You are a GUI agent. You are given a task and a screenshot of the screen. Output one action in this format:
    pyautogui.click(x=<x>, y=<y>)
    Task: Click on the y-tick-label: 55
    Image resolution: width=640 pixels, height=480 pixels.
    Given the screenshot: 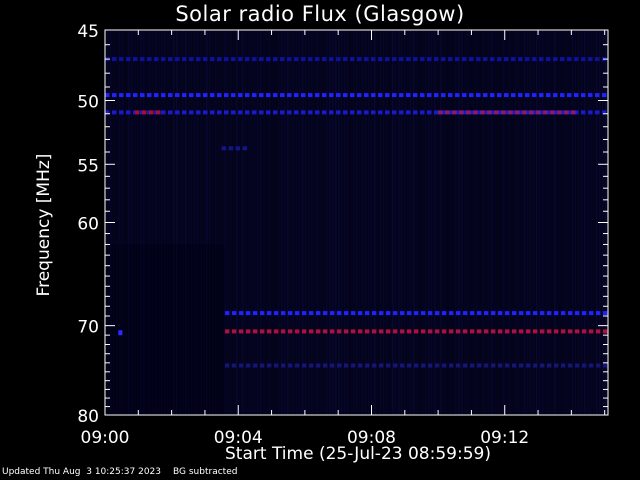 What is the action you would take?
    pyautogui.click(x=88, y=166)
    